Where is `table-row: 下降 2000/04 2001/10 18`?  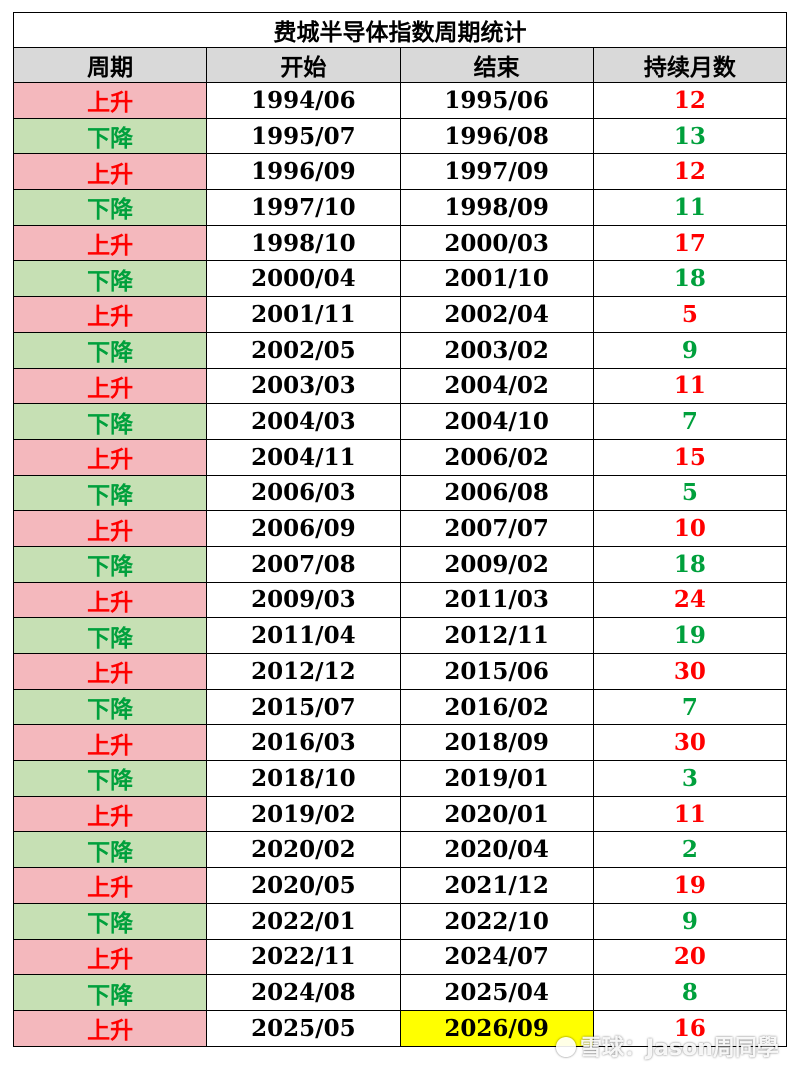
table-row: 下降 2000/04 2001/10 18 is located at coordinates (400, 279).